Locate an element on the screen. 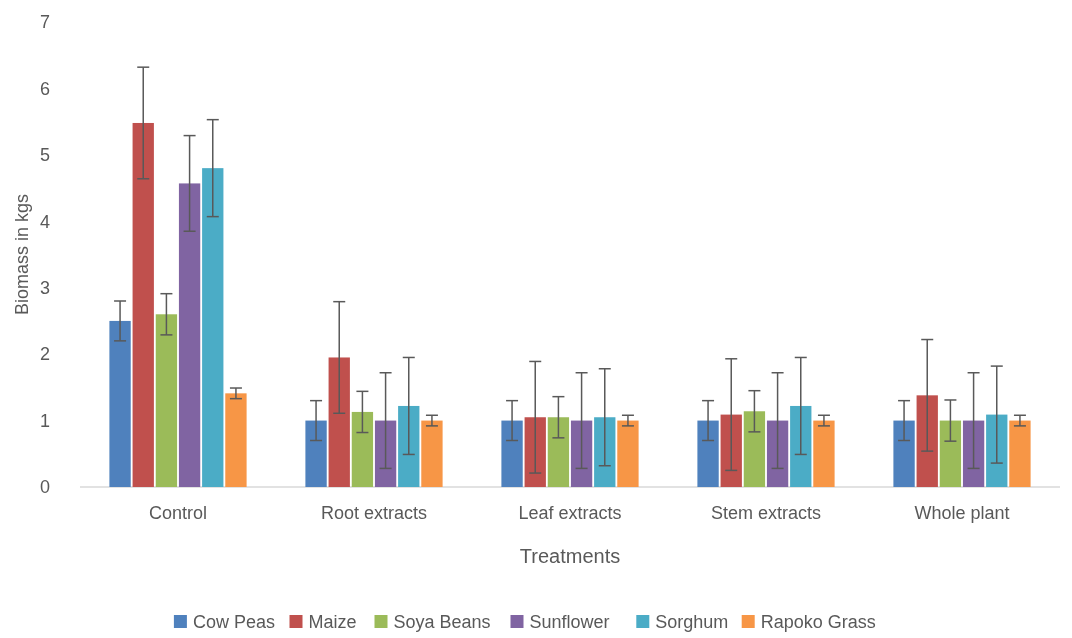 The width and height of the screenshot is (1072, 638). legend-label: Cow Peas is located at coordinates (233, 622).